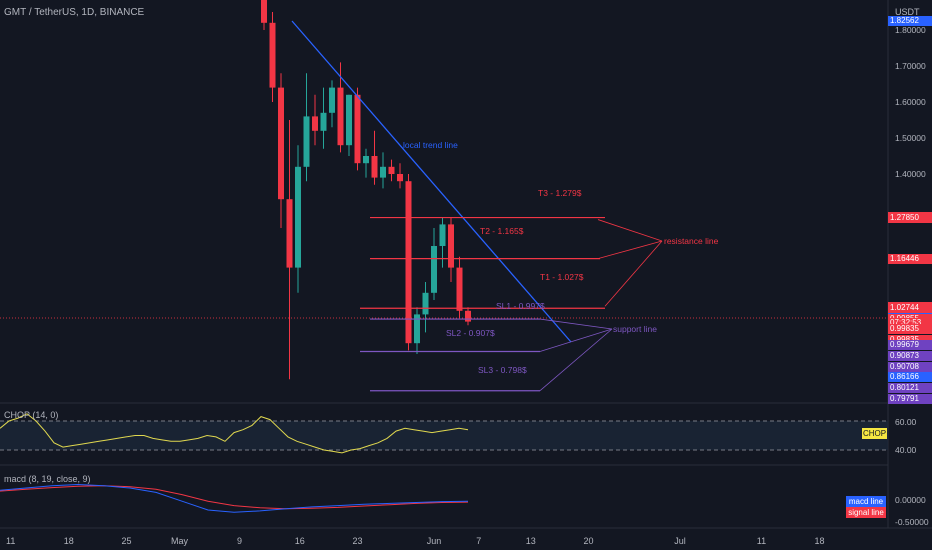 The height and width of the screenshot is (550, 932). I want to click on symbol-title: GMT / TetherUS, 1D, BINANCE, so click(74, 12).